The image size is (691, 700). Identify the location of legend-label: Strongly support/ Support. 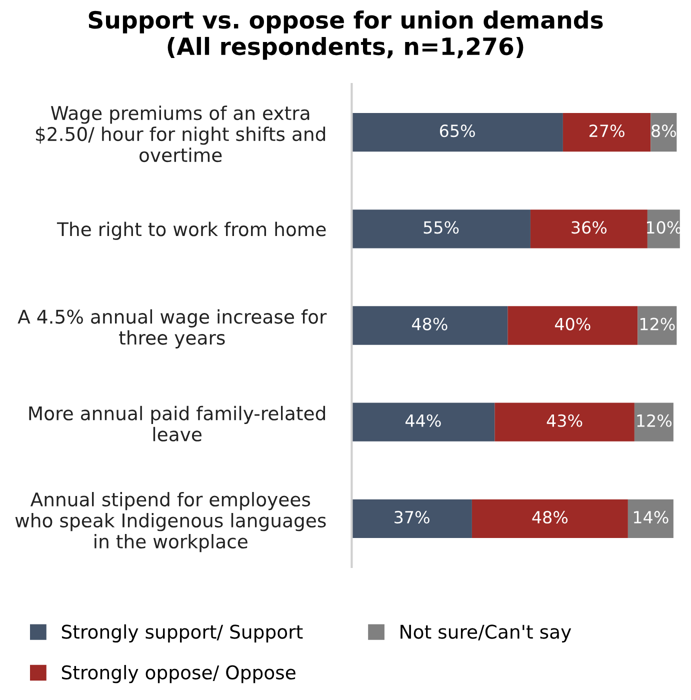
(182, 633).